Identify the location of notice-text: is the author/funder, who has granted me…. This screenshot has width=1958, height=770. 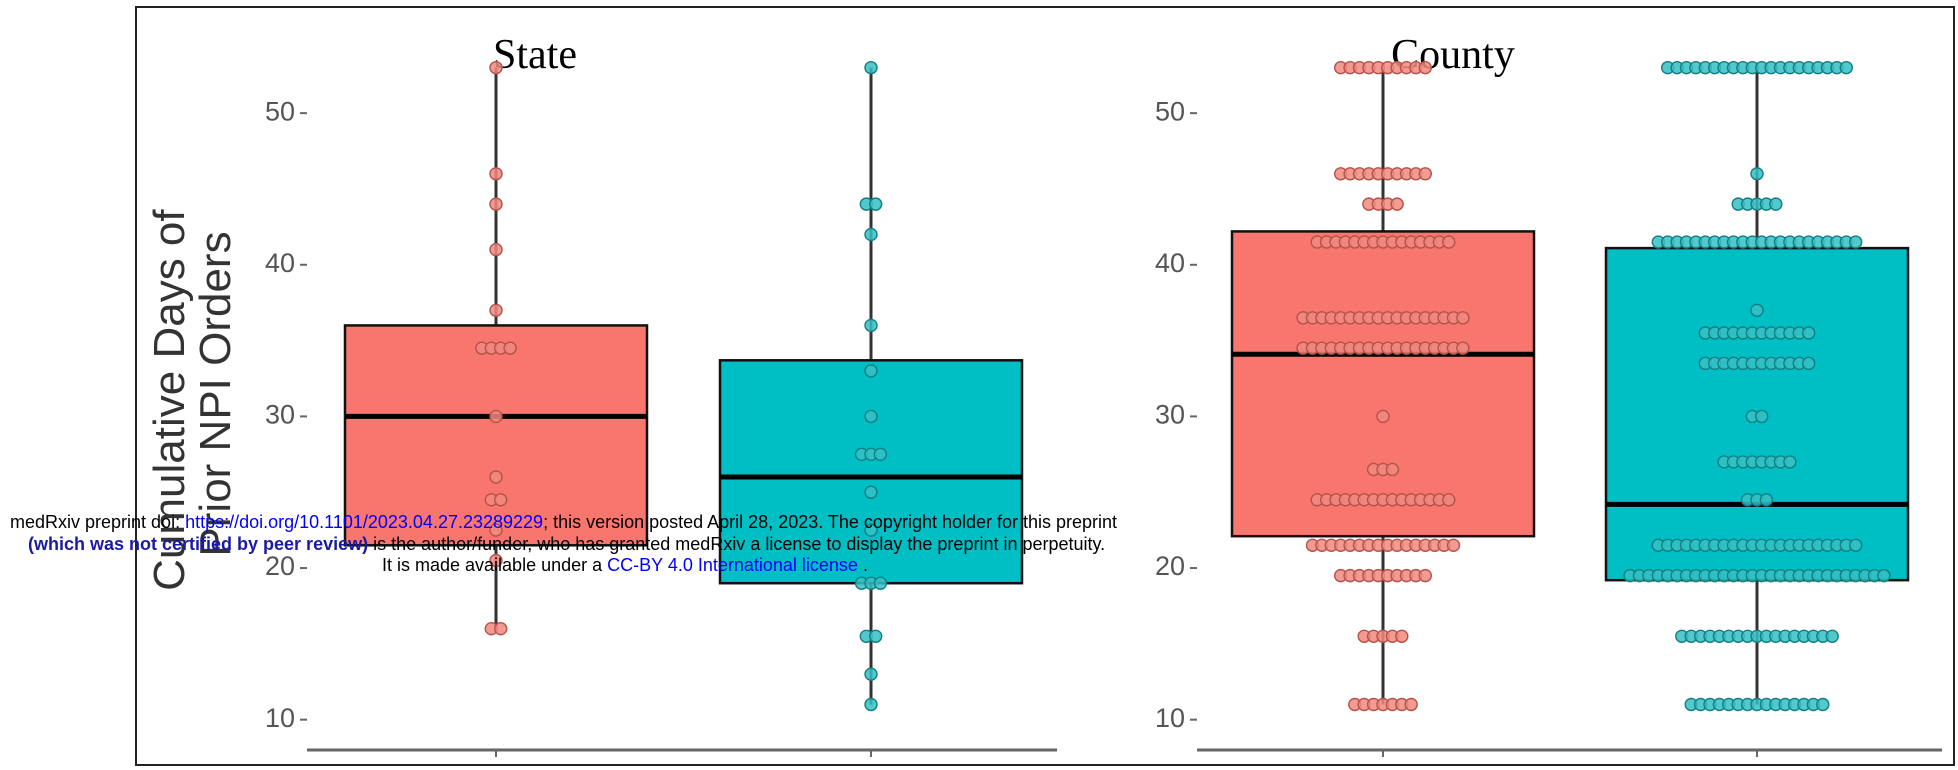
(737, 544).